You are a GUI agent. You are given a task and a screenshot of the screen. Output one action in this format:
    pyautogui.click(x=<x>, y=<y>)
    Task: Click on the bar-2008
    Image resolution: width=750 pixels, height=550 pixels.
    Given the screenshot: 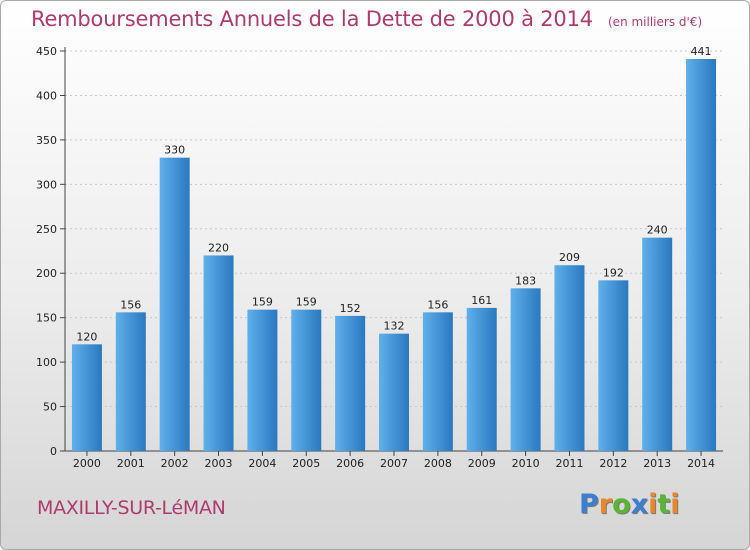 What is the action you would take?
    pyautogui.click(x=437, y=381)
    